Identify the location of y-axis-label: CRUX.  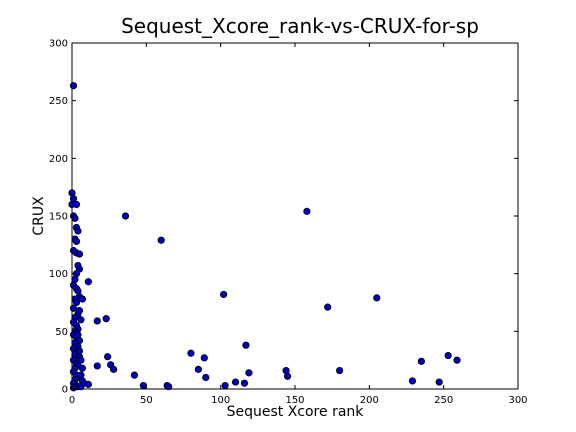
(39, 216).